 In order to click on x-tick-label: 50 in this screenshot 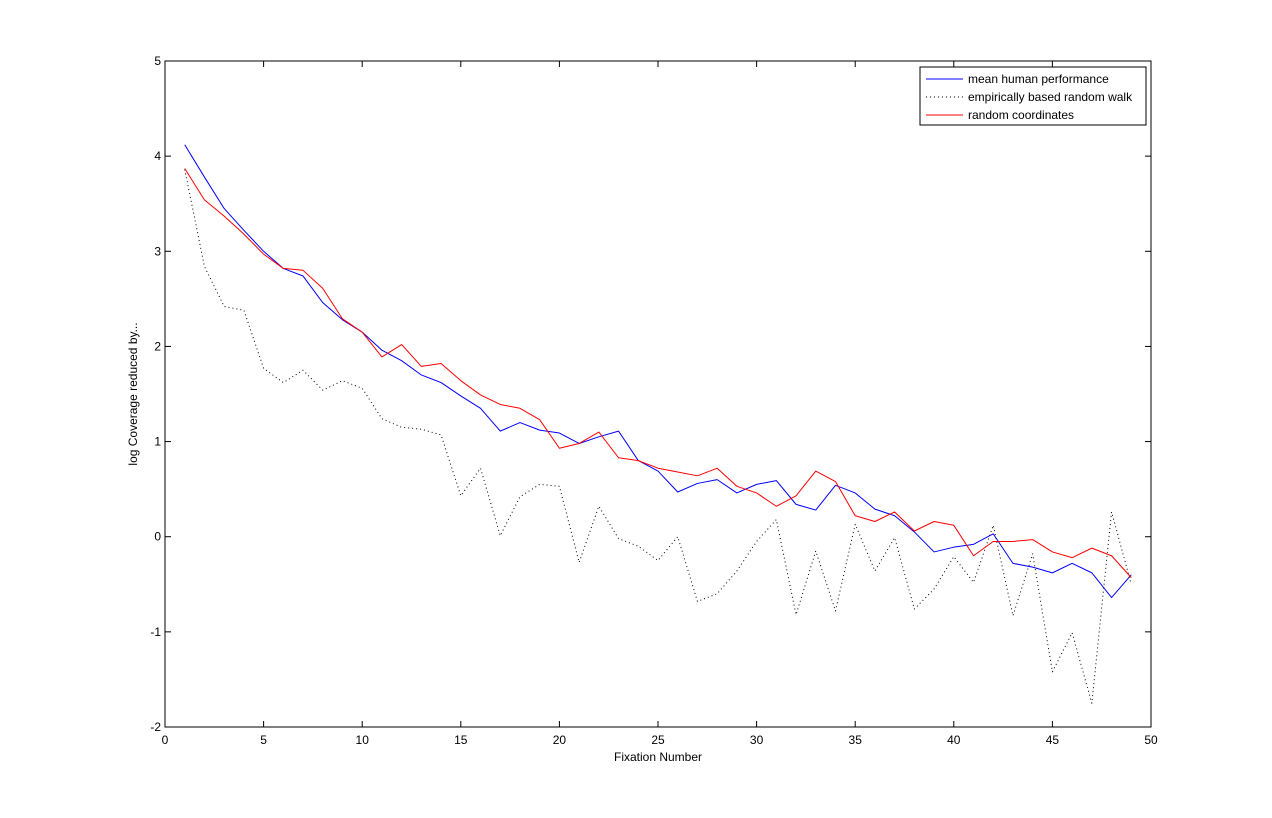, I will do `click(1151, 740)`.